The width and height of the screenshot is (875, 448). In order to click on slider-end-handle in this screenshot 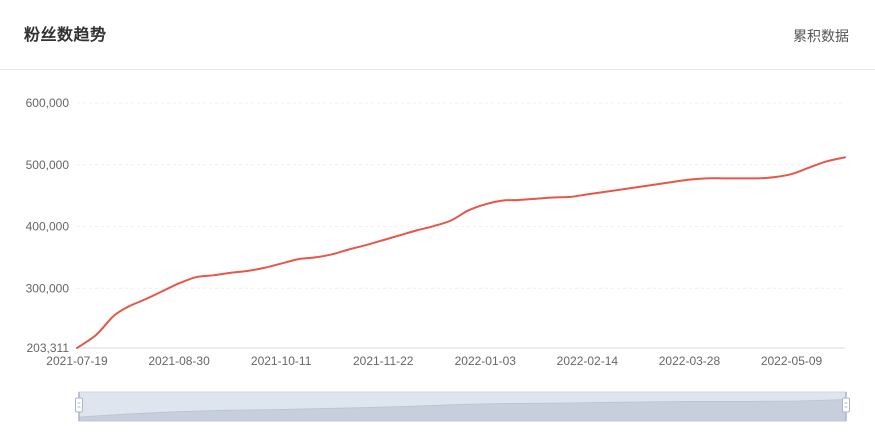, I will do `click(846, 405)`.